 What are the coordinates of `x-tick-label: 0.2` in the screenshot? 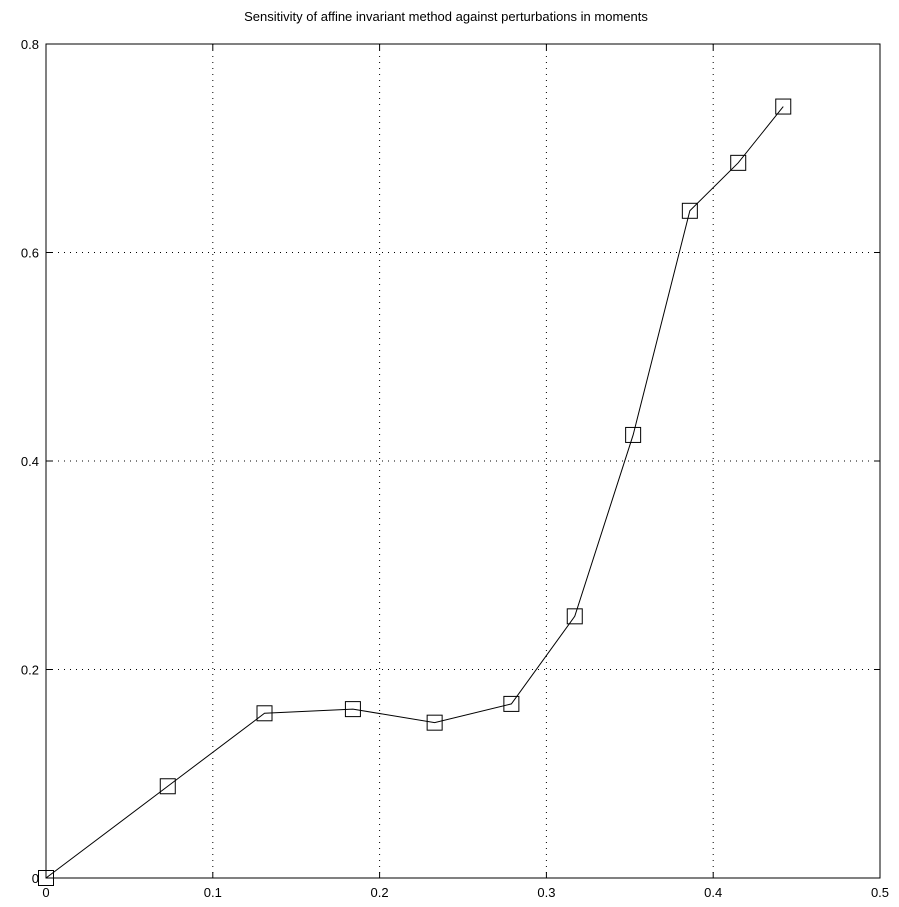 It's located at (380, 892).